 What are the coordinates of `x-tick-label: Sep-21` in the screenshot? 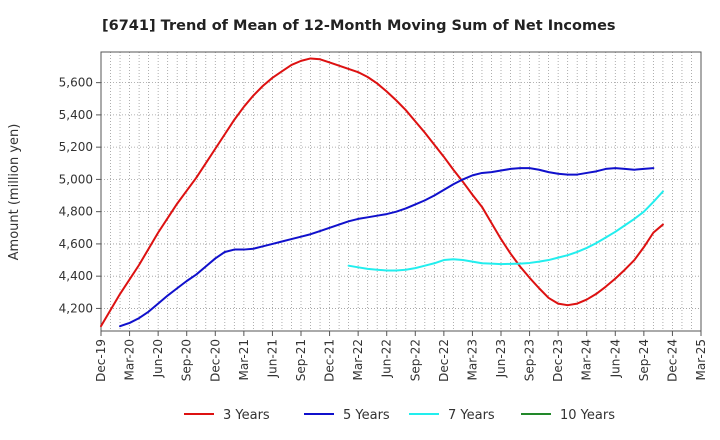 It's located at (301, 360).